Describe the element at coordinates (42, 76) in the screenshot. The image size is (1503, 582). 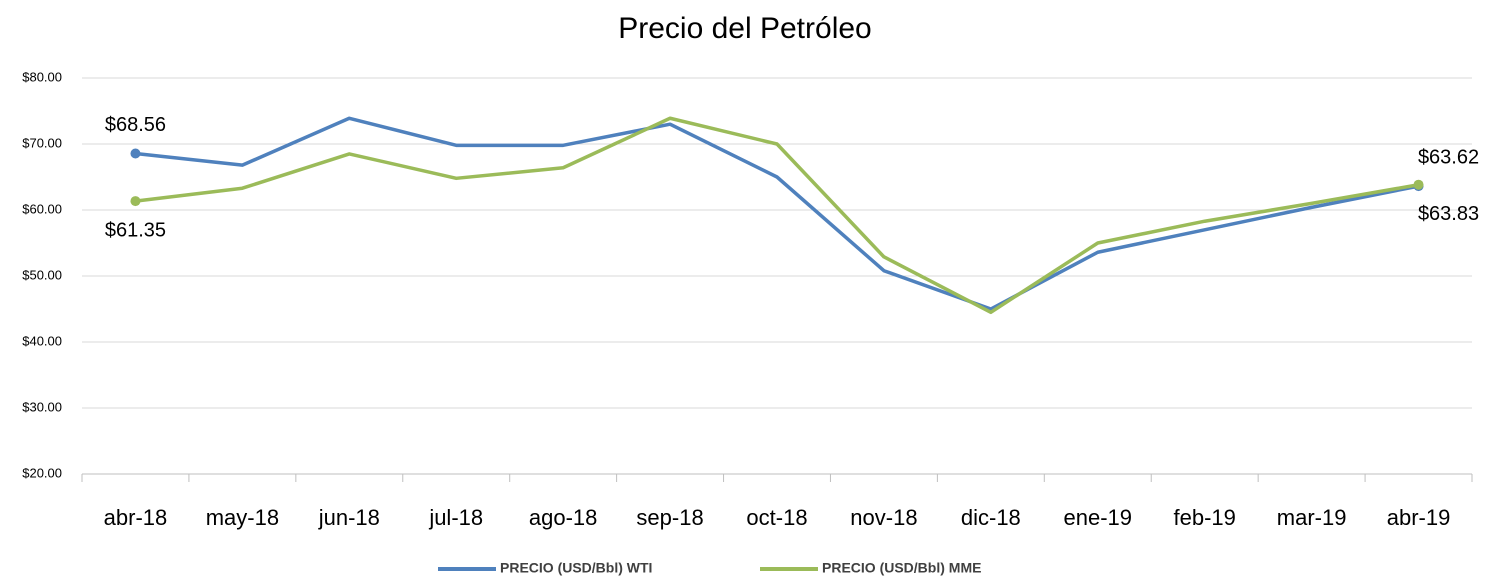
I see `y-tick-label: $80.00` at that location.